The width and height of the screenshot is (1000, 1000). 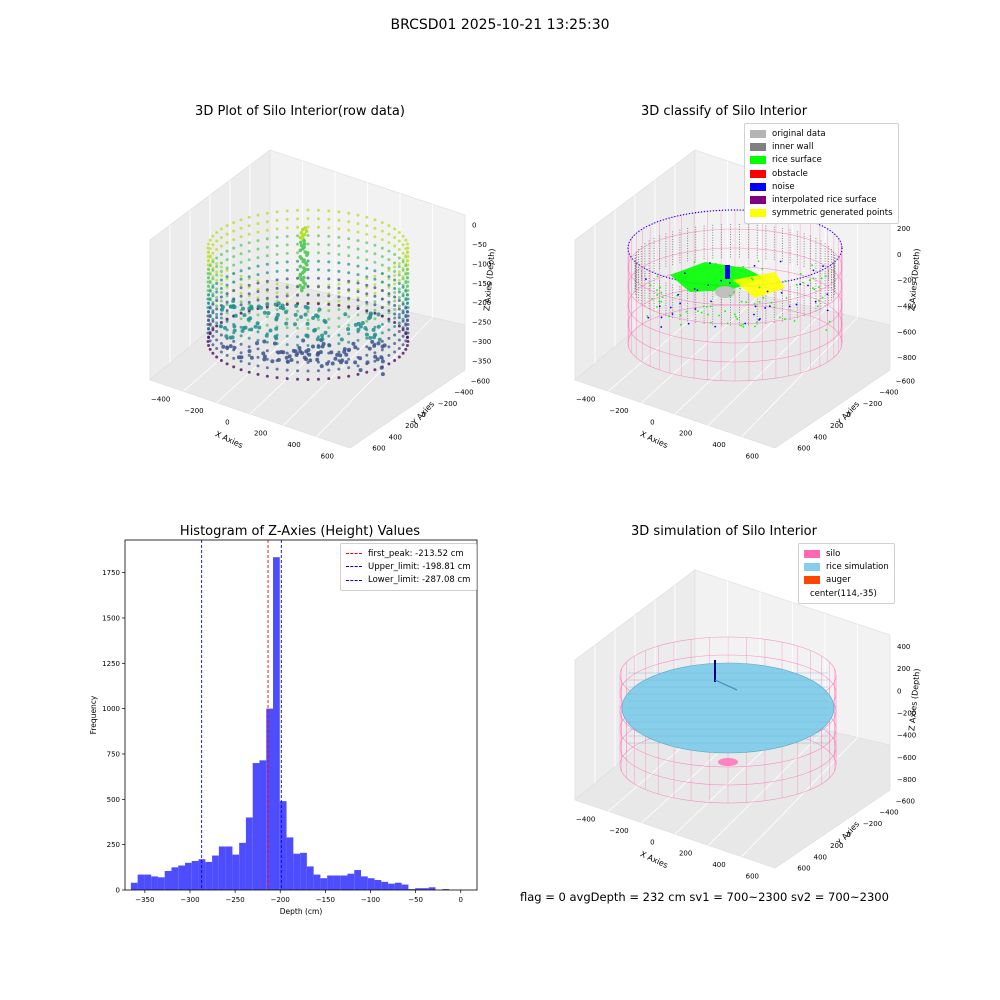 I want to click on panel4-y-tick-label: −200, so click(x=872, y=824).